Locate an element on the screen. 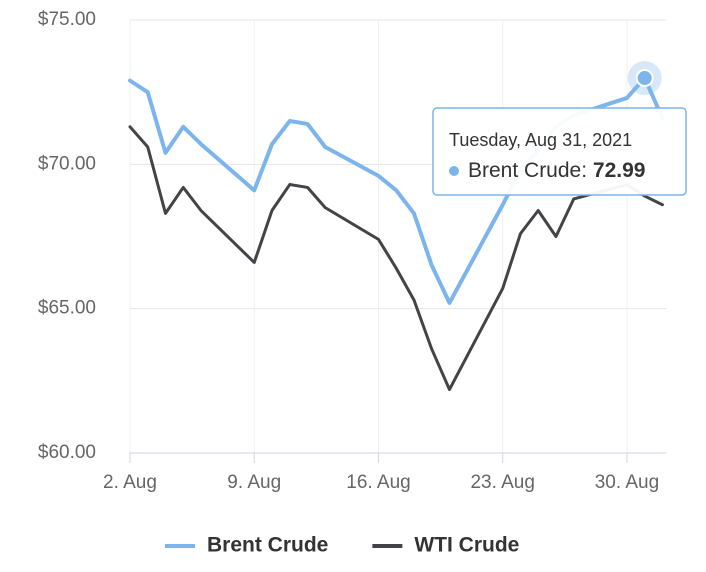  legend-label: Brent Crude is located at coordinates (267, 545).